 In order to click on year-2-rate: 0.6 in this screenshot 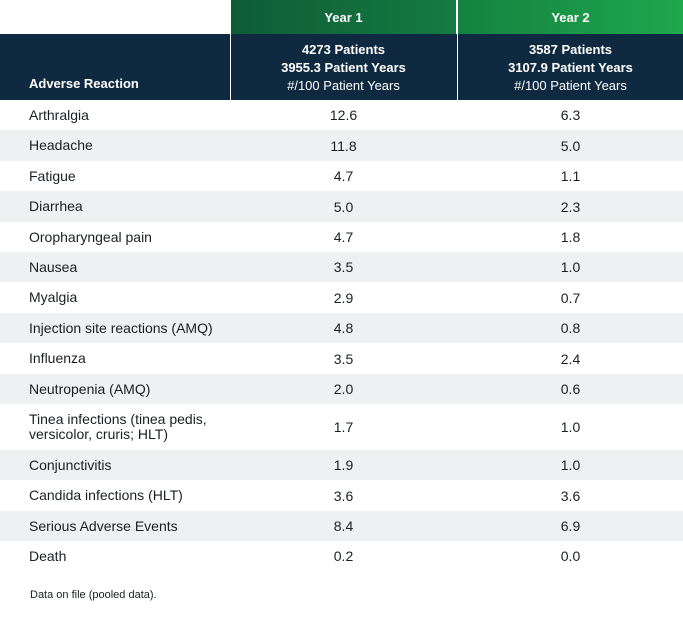, I will do `click(570, 389)`.